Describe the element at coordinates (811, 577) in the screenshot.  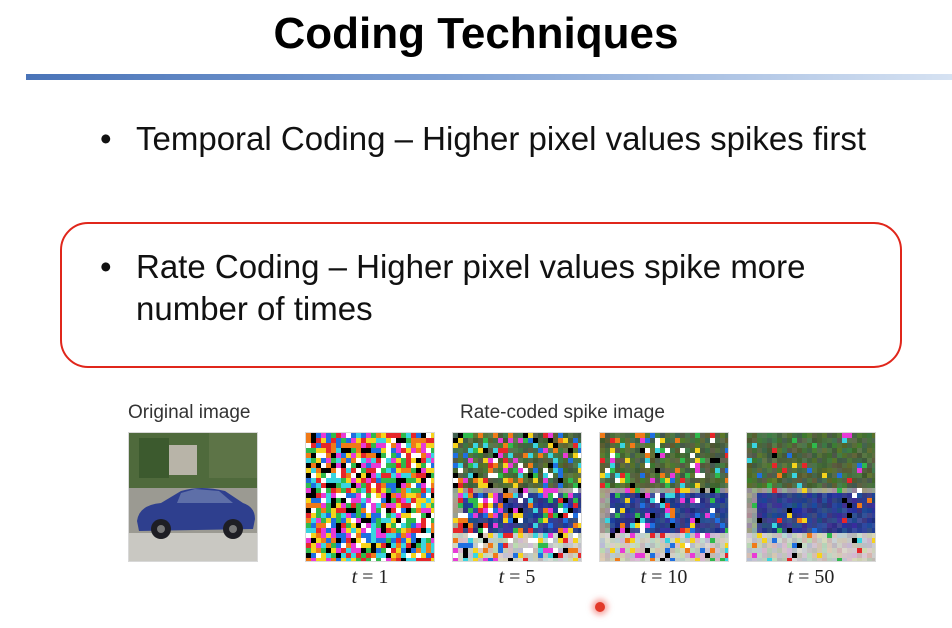
I see `time-label-t50: t = 50` at that location.